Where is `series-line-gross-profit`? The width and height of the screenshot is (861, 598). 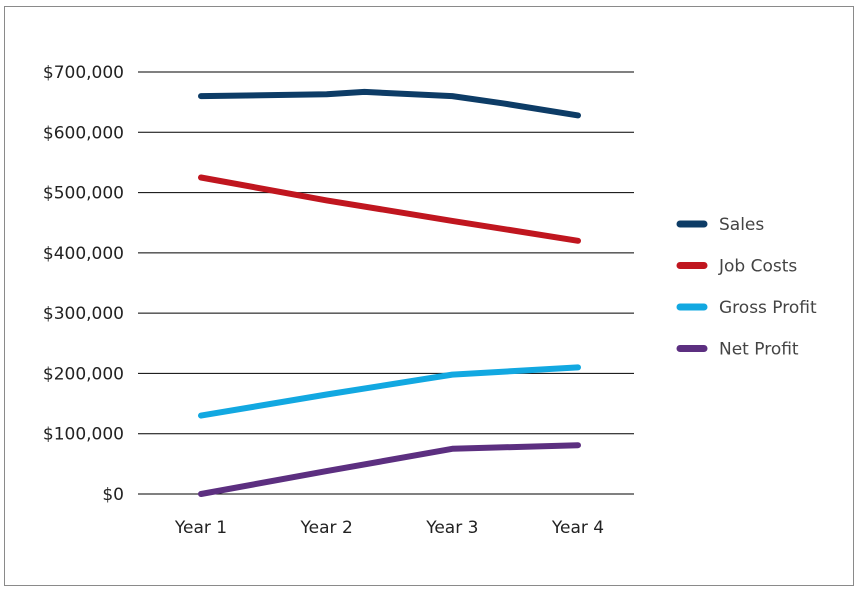
series-line-gross-profit is located at coordinates (389, 391).